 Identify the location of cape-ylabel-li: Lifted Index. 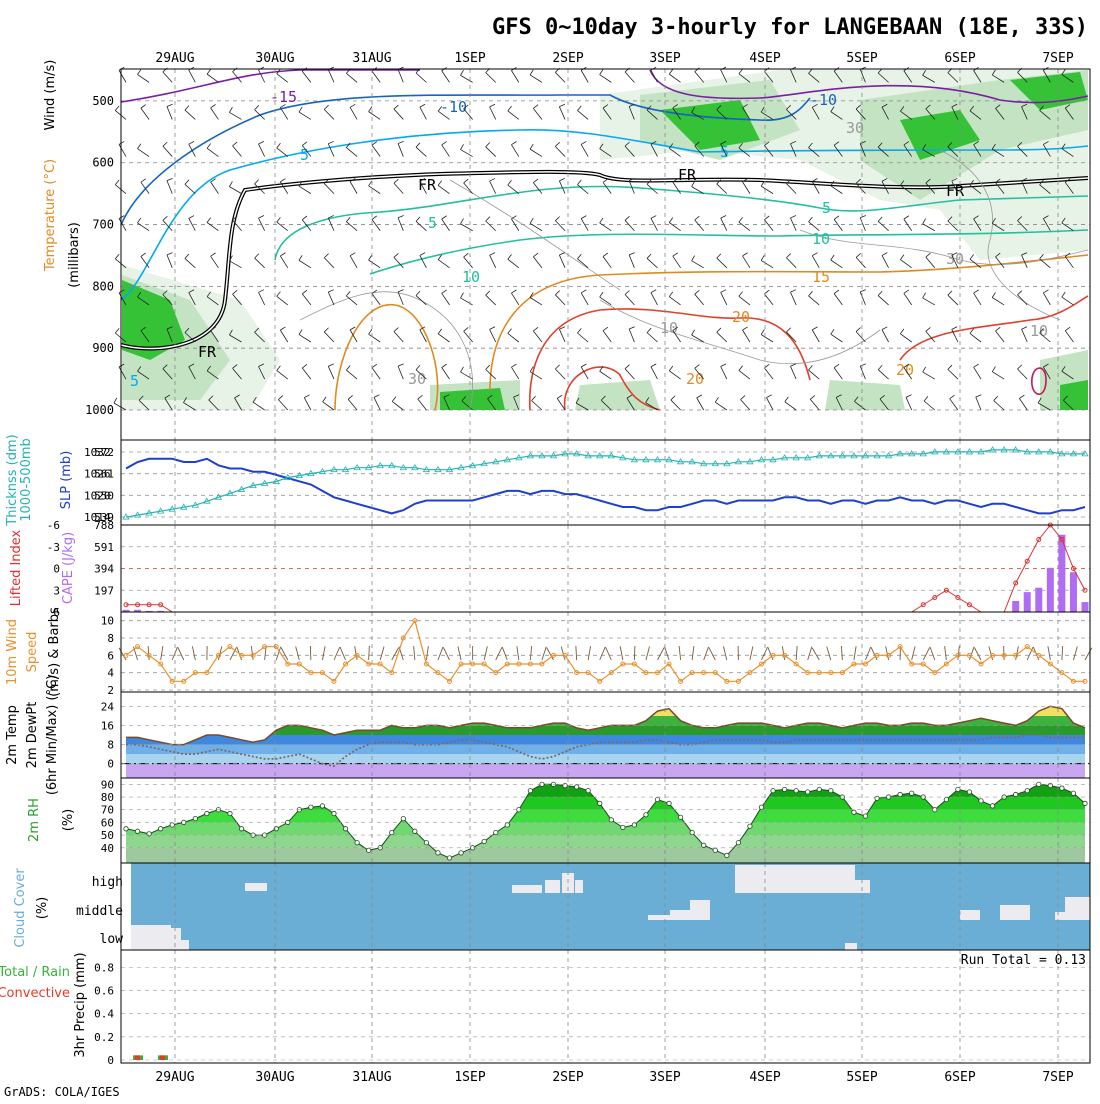
(16, 567).